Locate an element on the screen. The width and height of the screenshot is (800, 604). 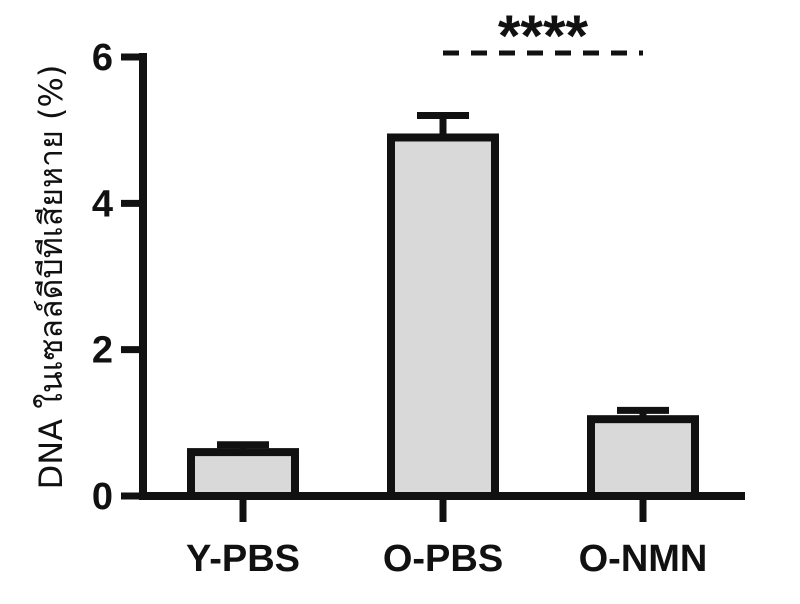
y-axis-title: DNA ในเซลล์ดีบีทีเสียหาย (%) is located at coordinates (51, 277).